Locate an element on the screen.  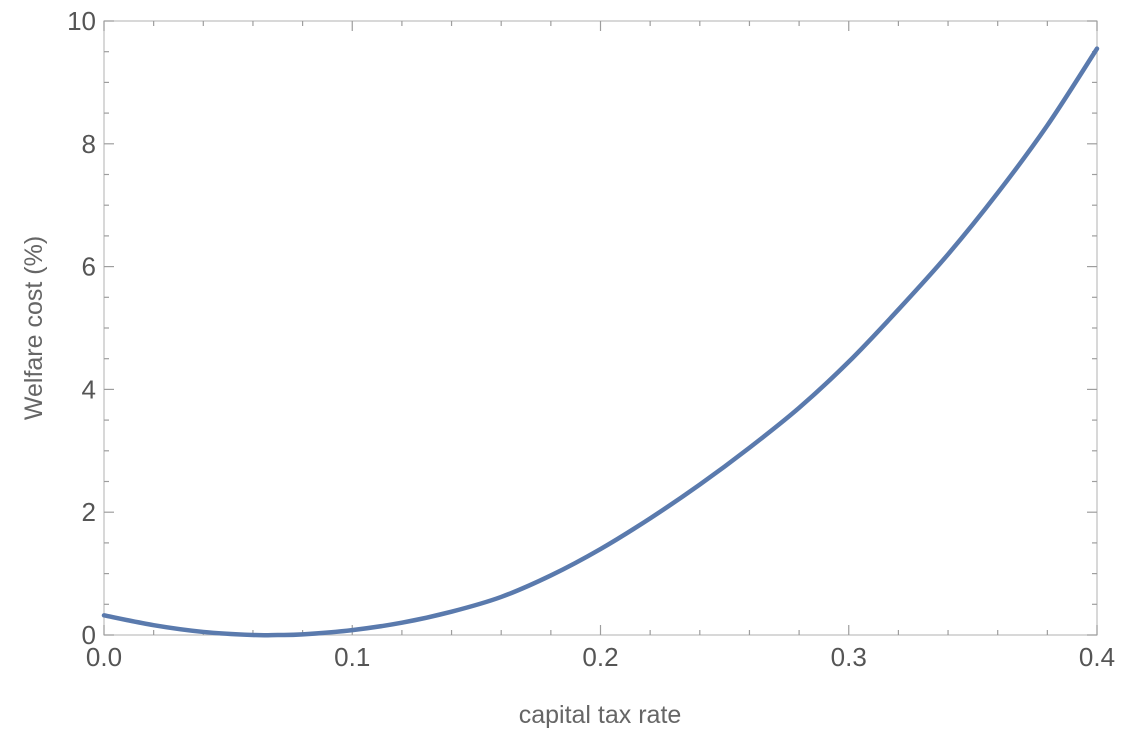
y-tick-label: 4 is located at coordinates (89, 389).